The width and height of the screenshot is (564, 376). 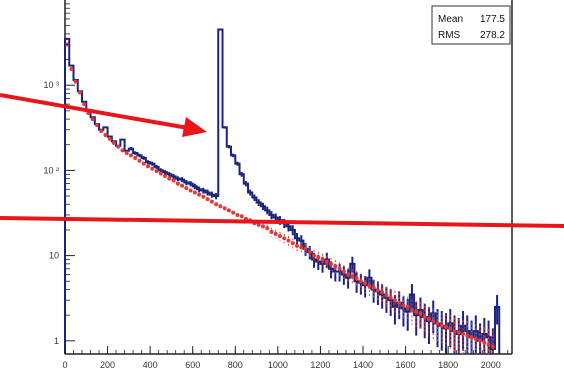 What do you see at coordinates (492, 19) in the screenshot?
I see `stats-mean-value: 177.5` at bounding box center [492, 19].